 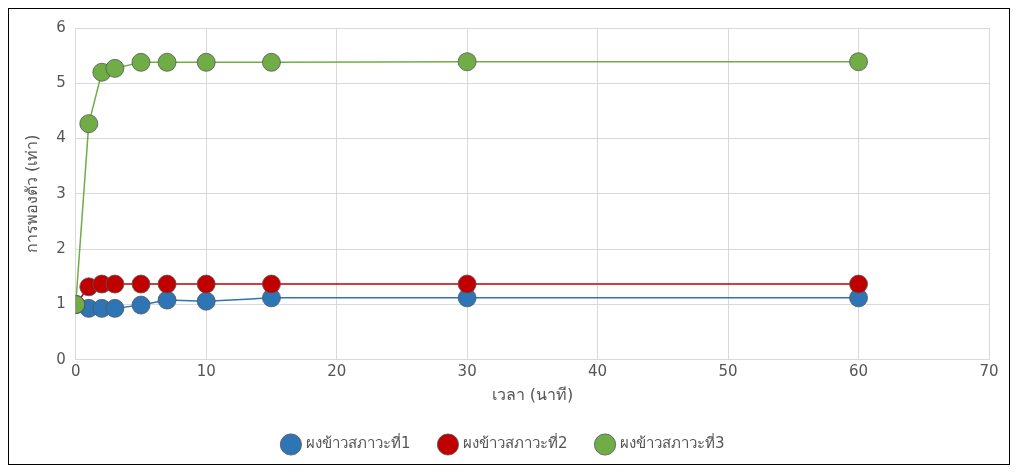 What do you see at coordinates (989, 370) in the screenshot?
I see `x-tick-label: 70` at bounding box center [989, 370].